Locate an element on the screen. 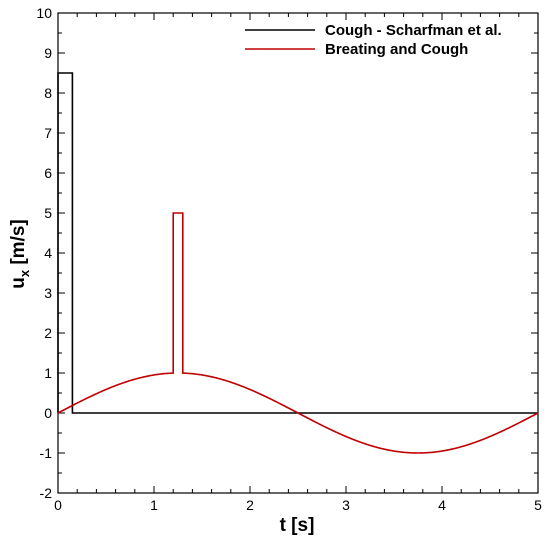 The width and height of the screenshot is (550, 543). y-axis-title-rest: [m/s] is located at coordinates (18, 244).